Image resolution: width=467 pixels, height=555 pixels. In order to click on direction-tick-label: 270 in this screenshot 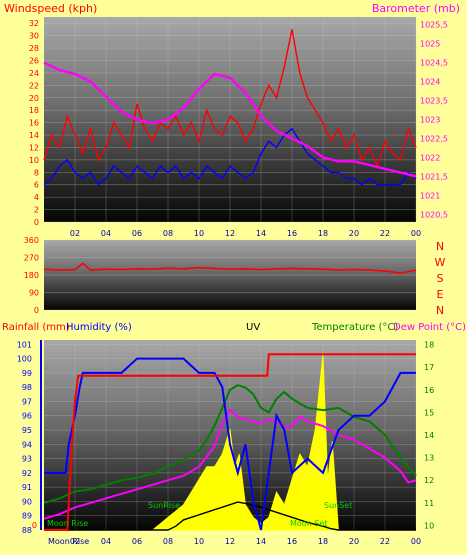, I will do `click(31, 258)`.